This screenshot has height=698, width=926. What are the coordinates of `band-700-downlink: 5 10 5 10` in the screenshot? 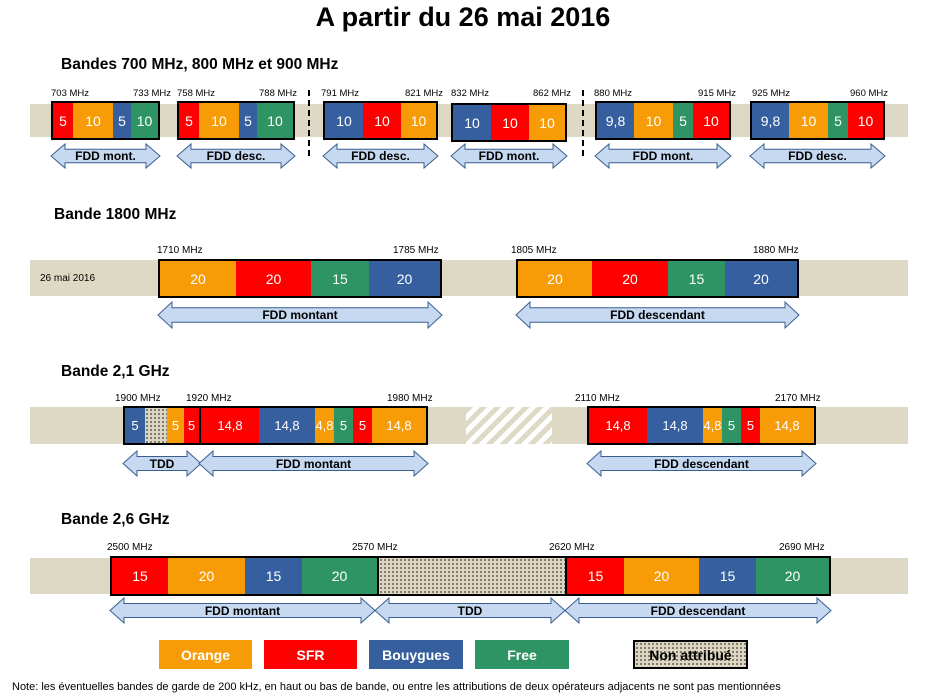 It's located at (236, 120).